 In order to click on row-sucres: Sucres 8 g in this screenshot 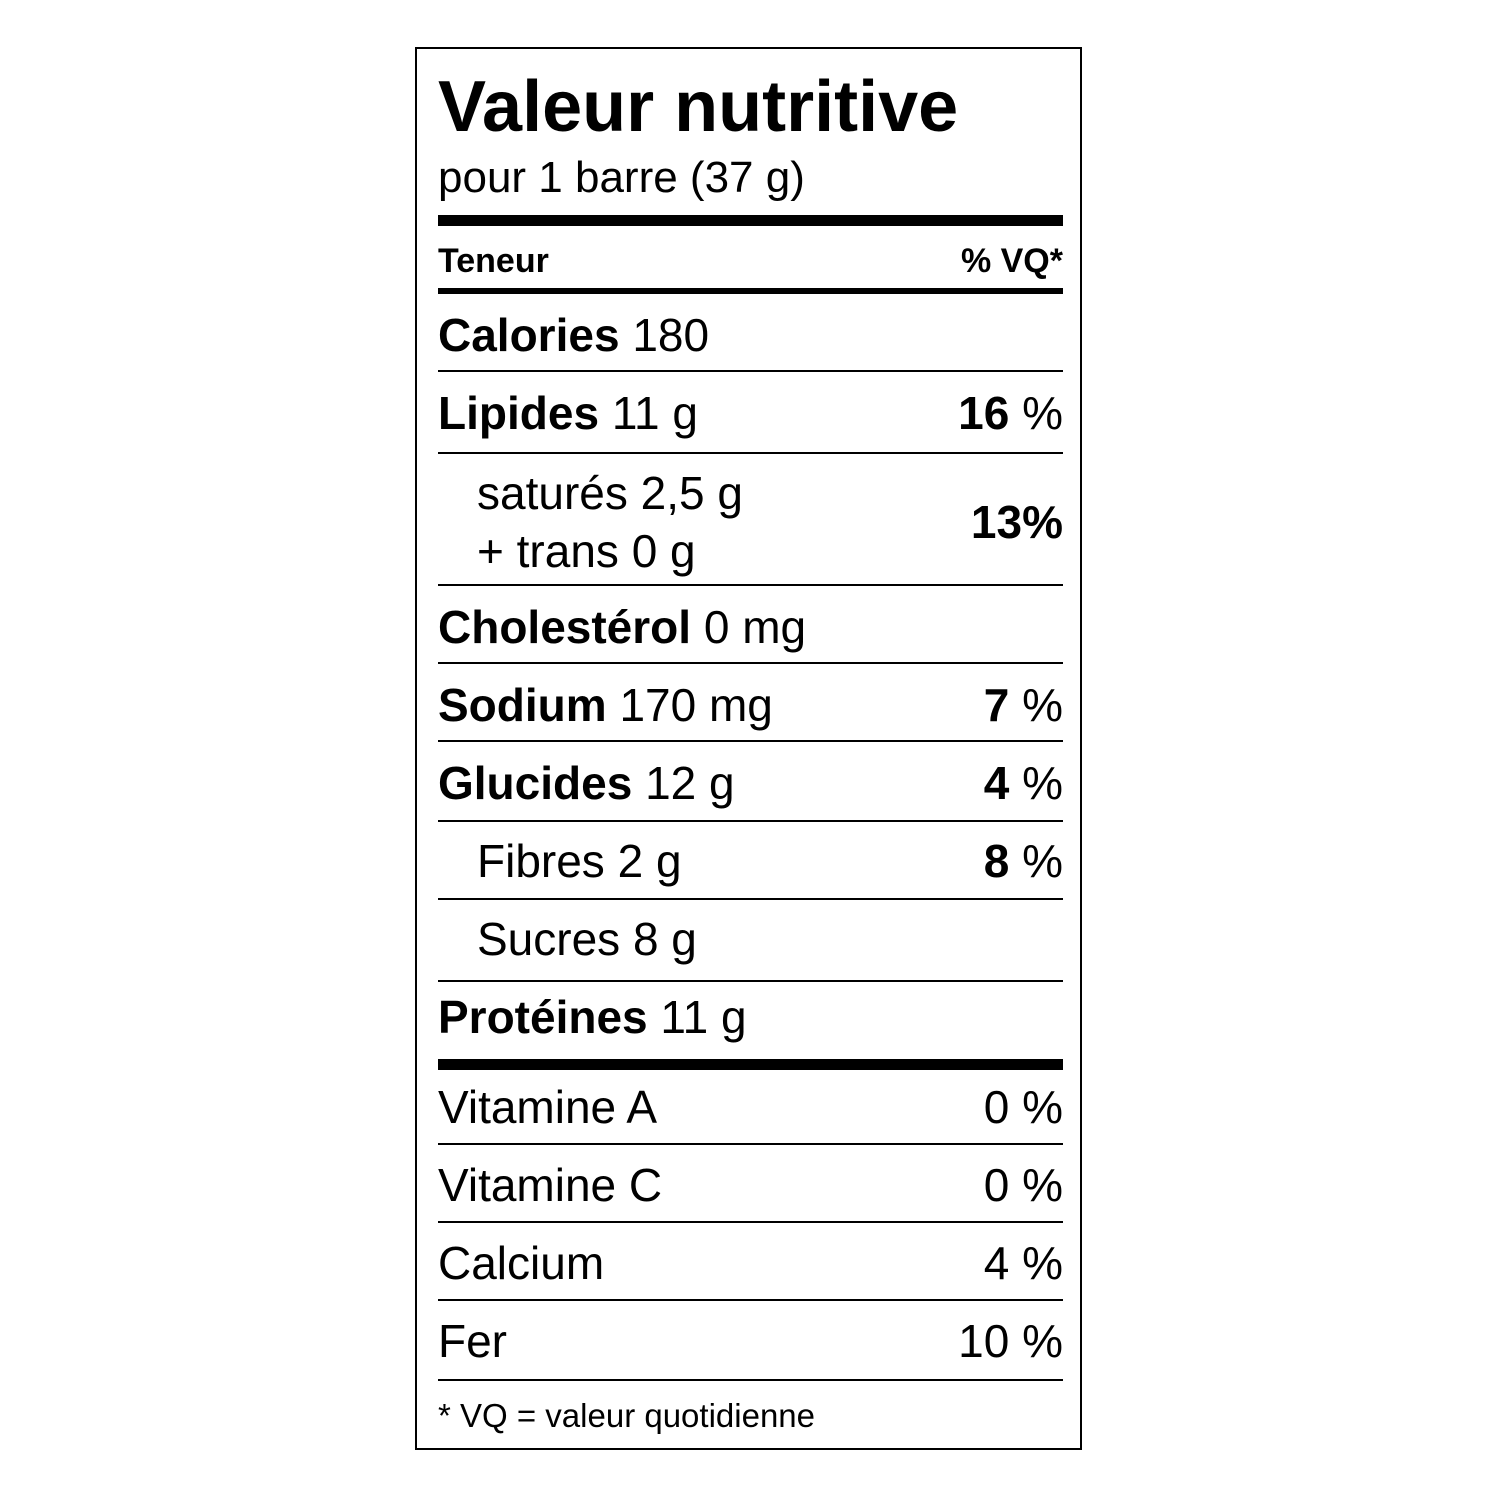, I will do `click(750, 939)`.